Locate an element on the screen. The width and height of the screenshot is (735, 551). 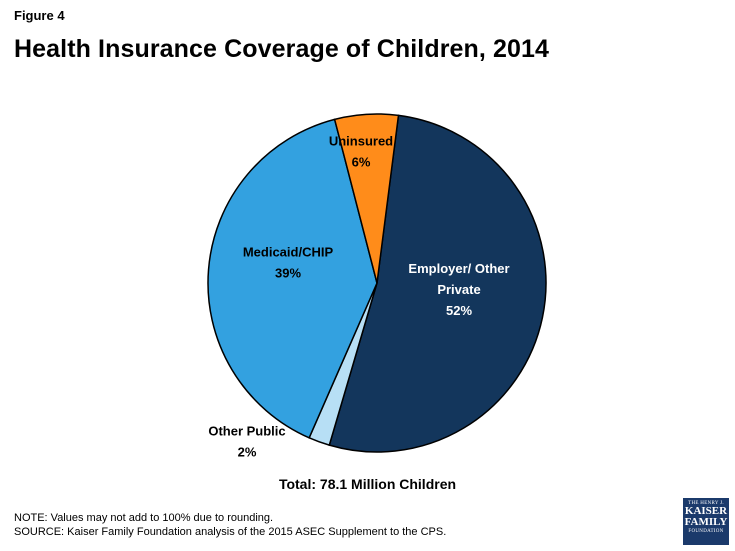
pie-slice-medicaid-chip is located at coordinates (292, 278).